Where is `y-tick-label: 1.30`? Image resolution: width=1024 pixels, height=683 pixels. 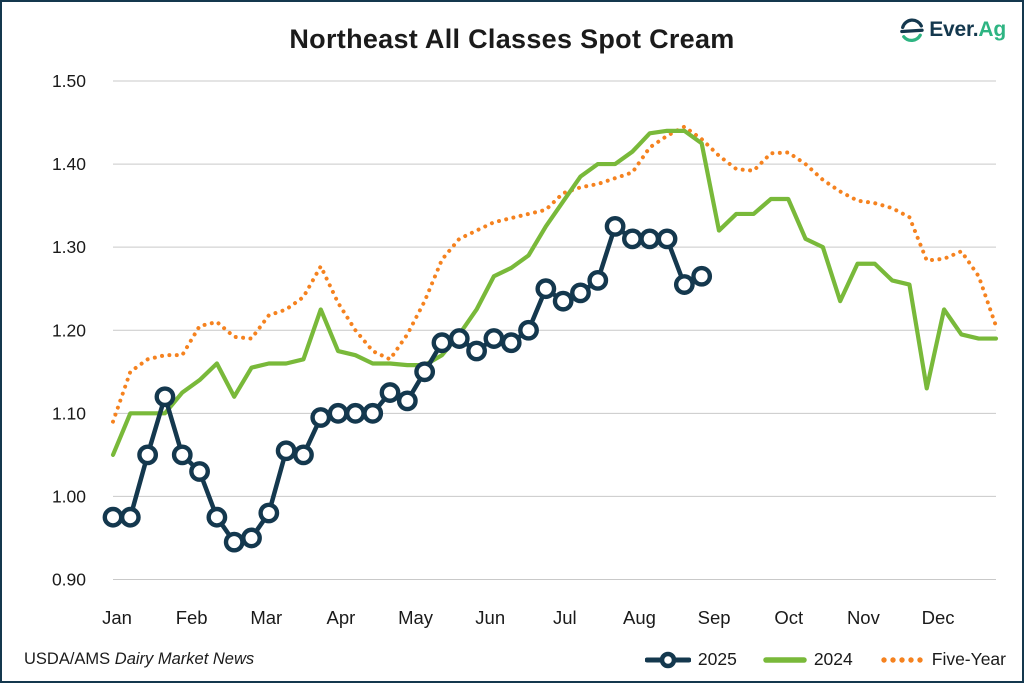 y-tick-label: 1.30 is located at coordinates (69, 247).